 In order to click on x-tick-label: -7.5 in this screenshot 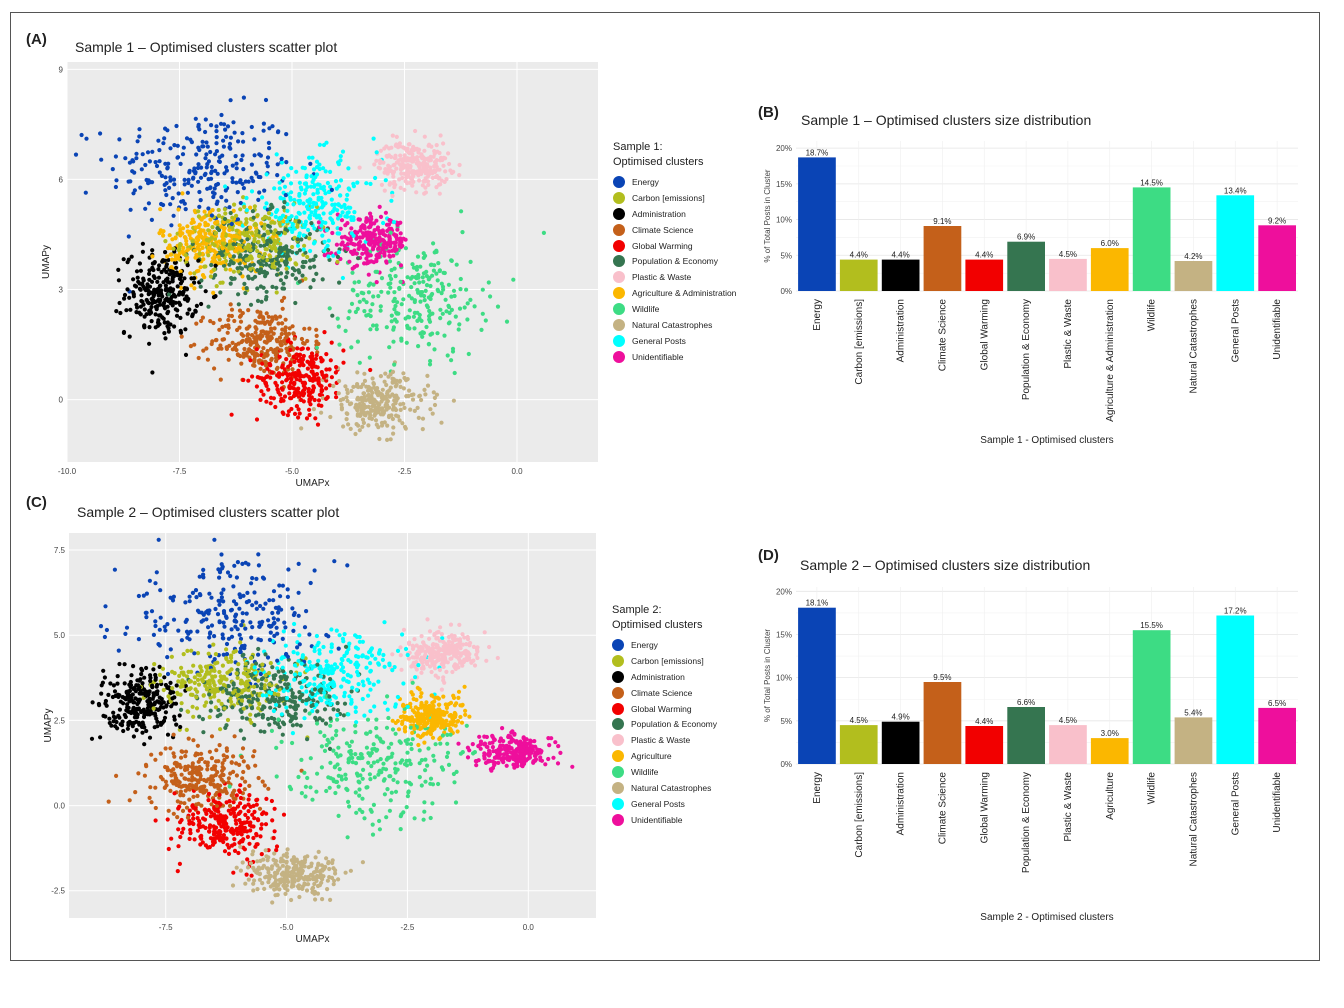, I will do `click(180, 471)`.